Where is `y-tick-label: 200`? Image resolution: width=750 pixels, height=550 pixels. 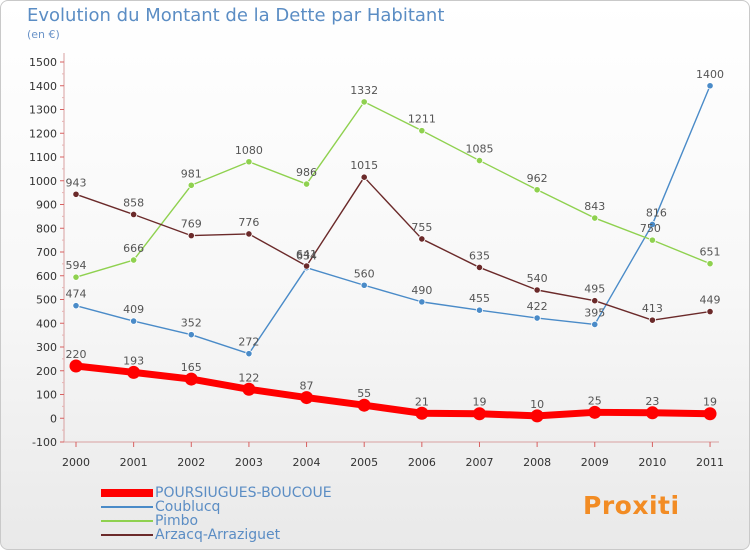 y-tick-label: 200 is located at coordinates (46, 371).